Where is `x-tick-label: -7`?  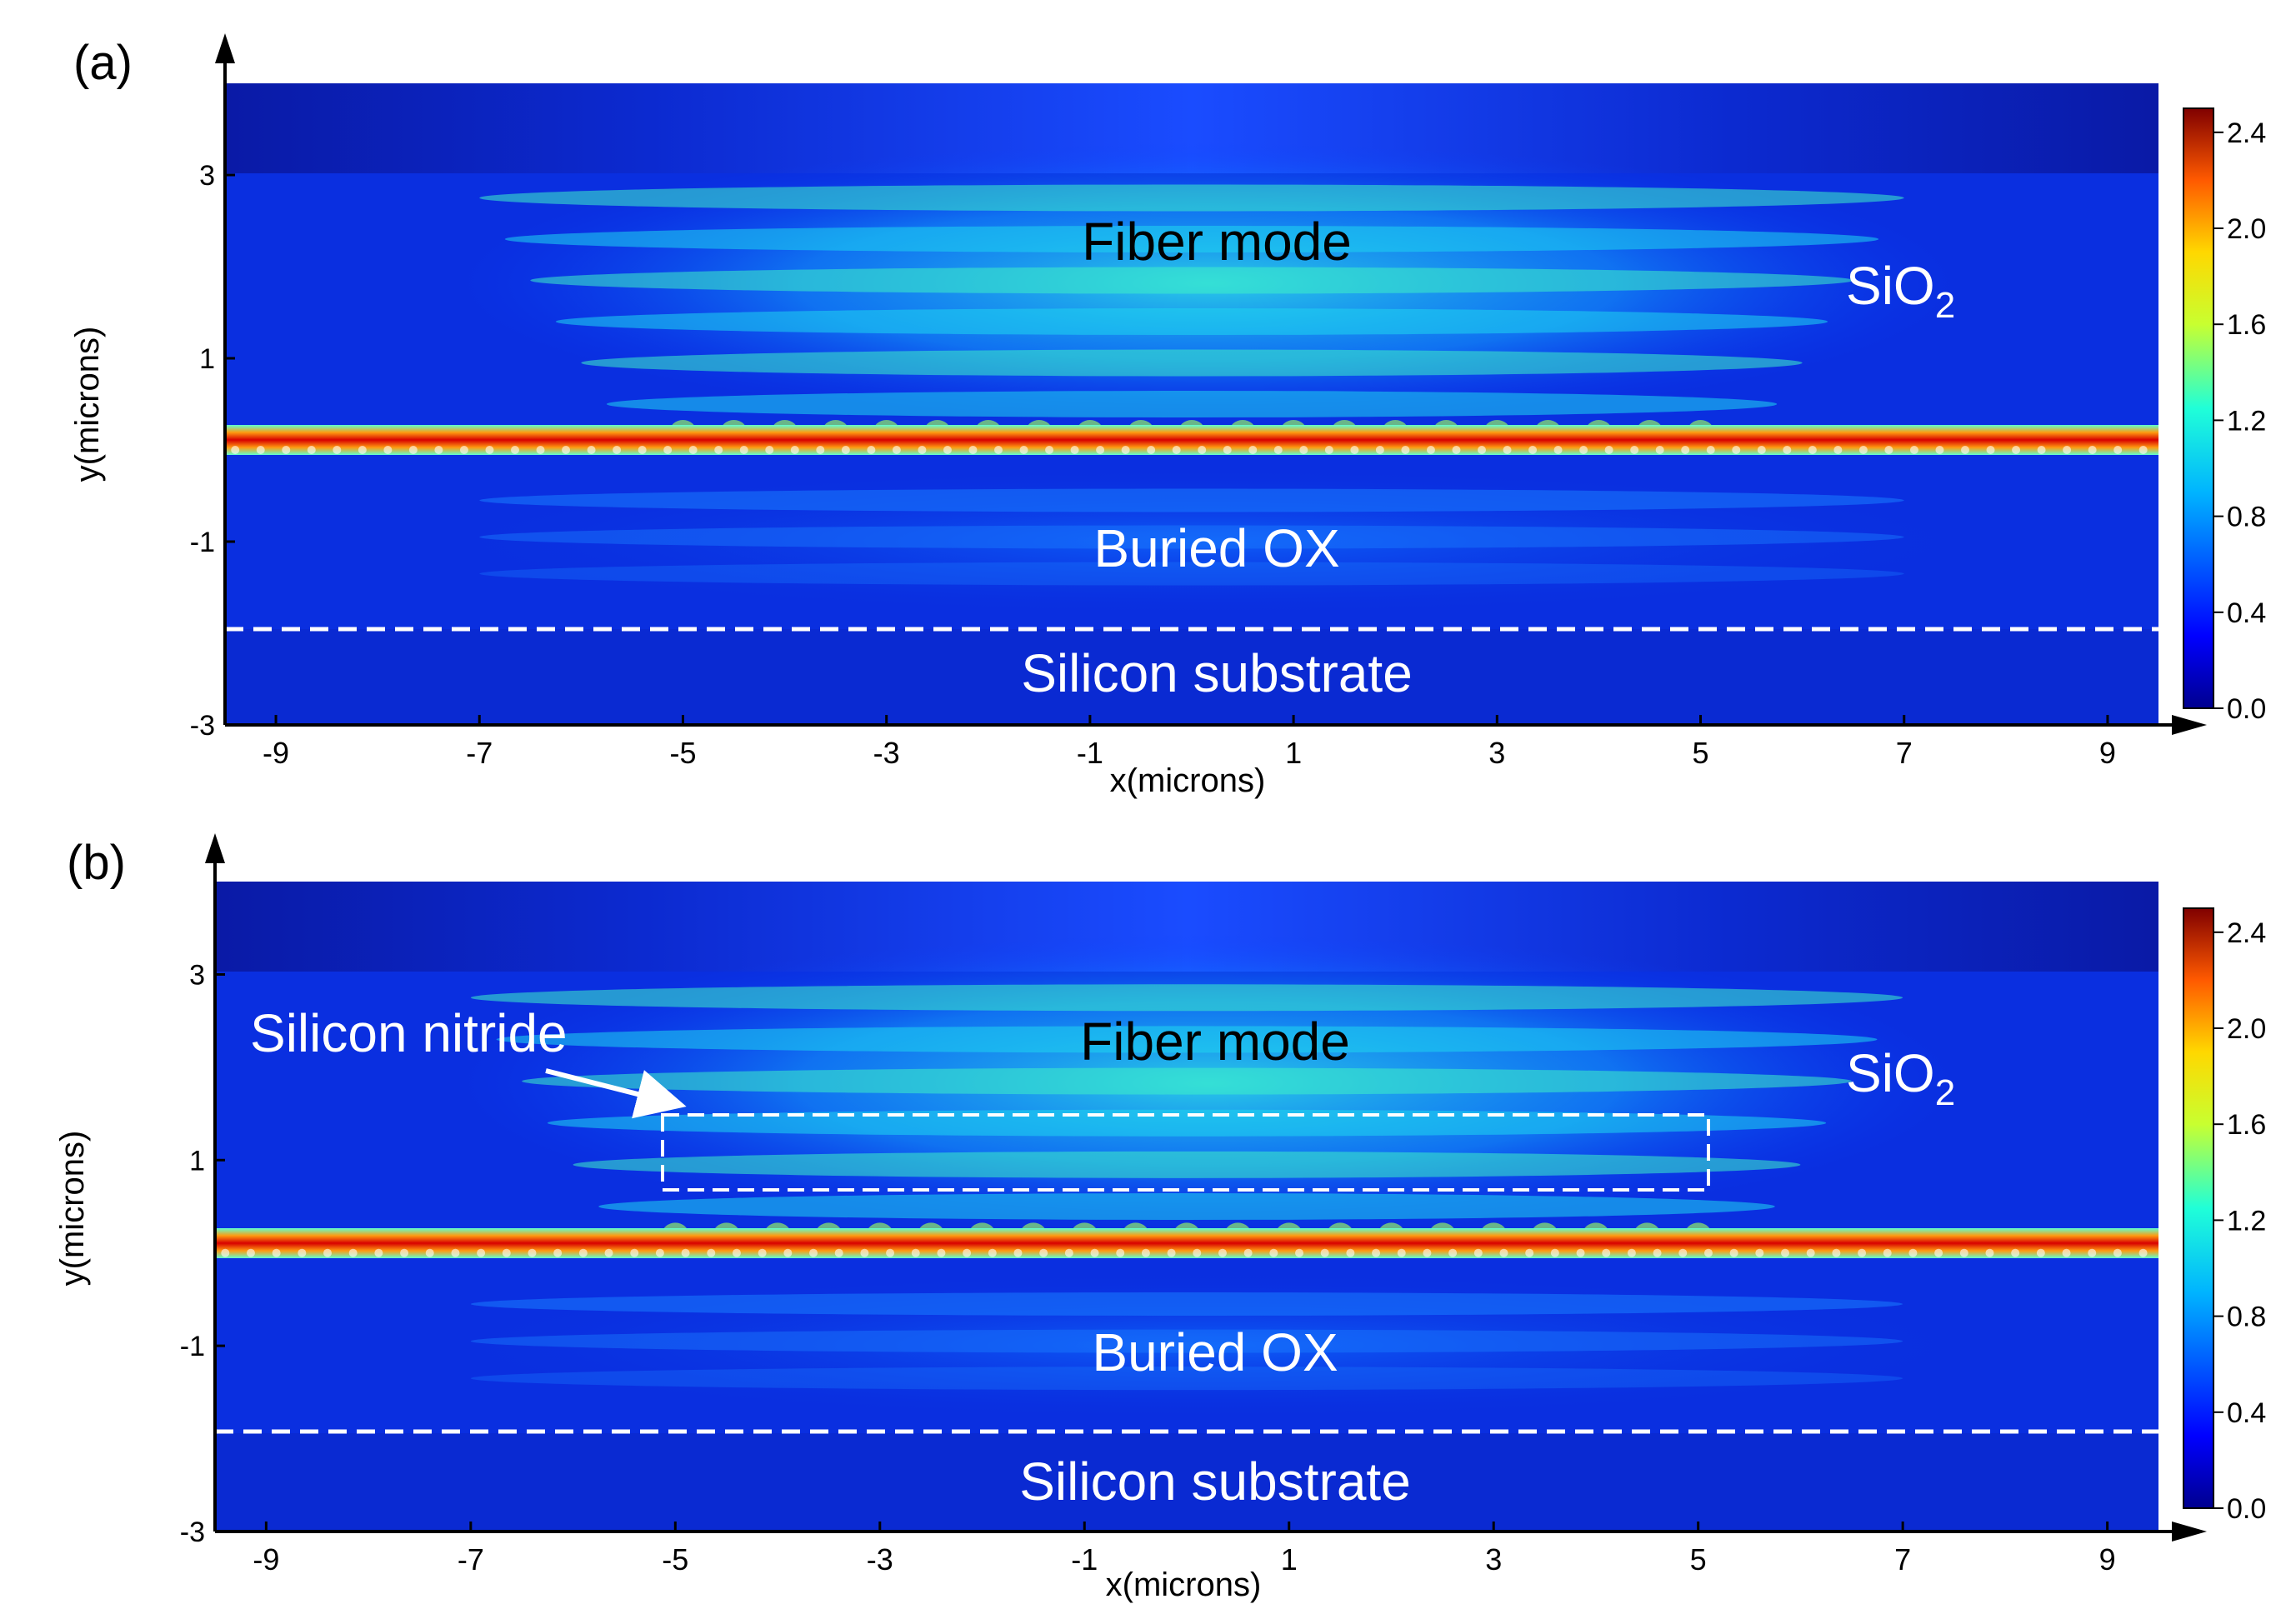
x-tick-label: -7 is located at coordinates (471, 1559).